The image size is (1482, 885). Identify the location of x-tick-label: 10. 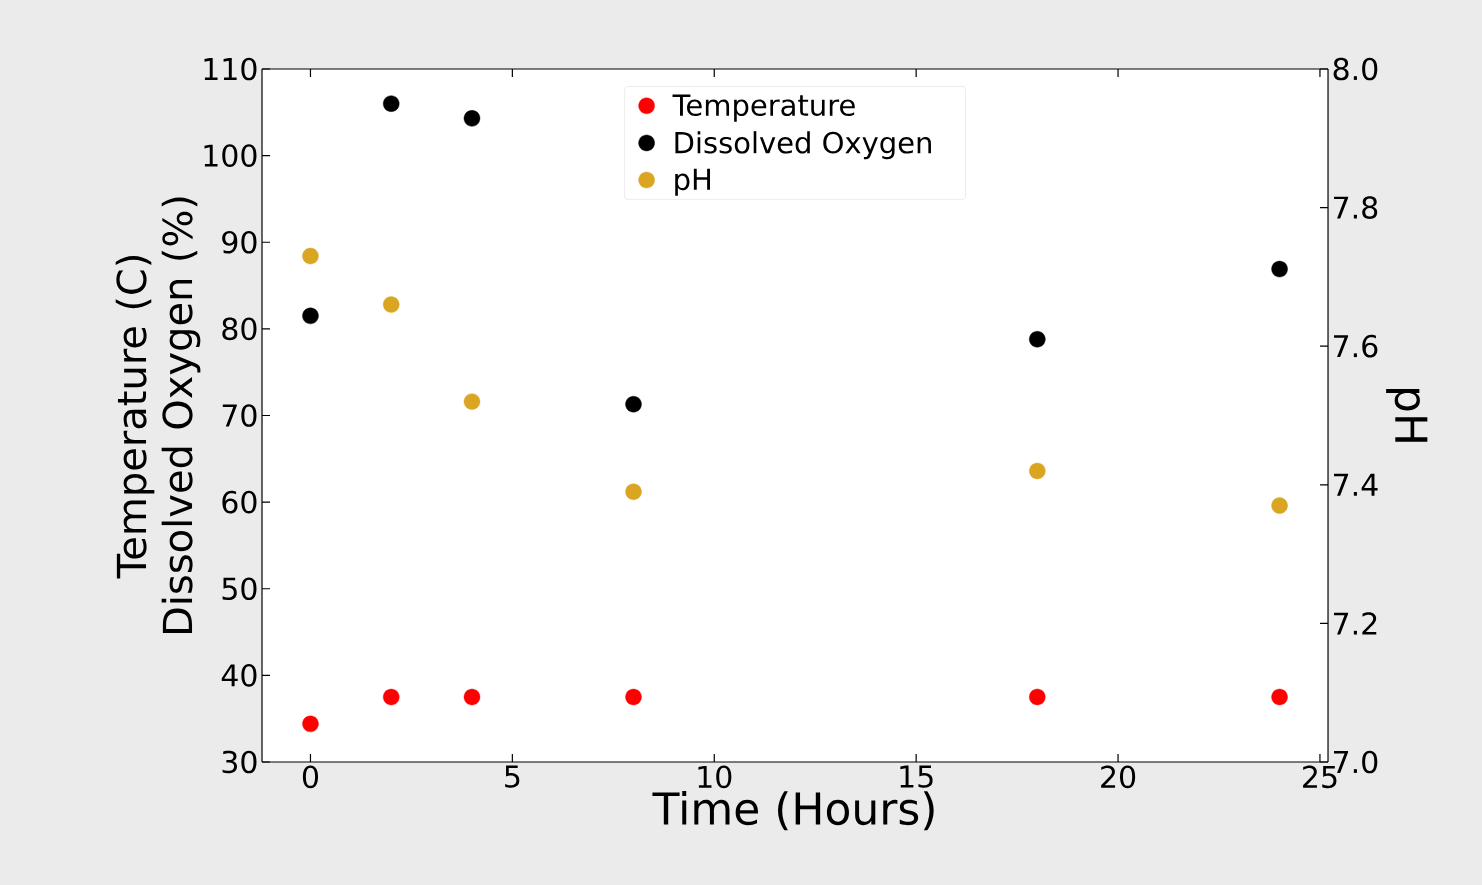
(715, 777).